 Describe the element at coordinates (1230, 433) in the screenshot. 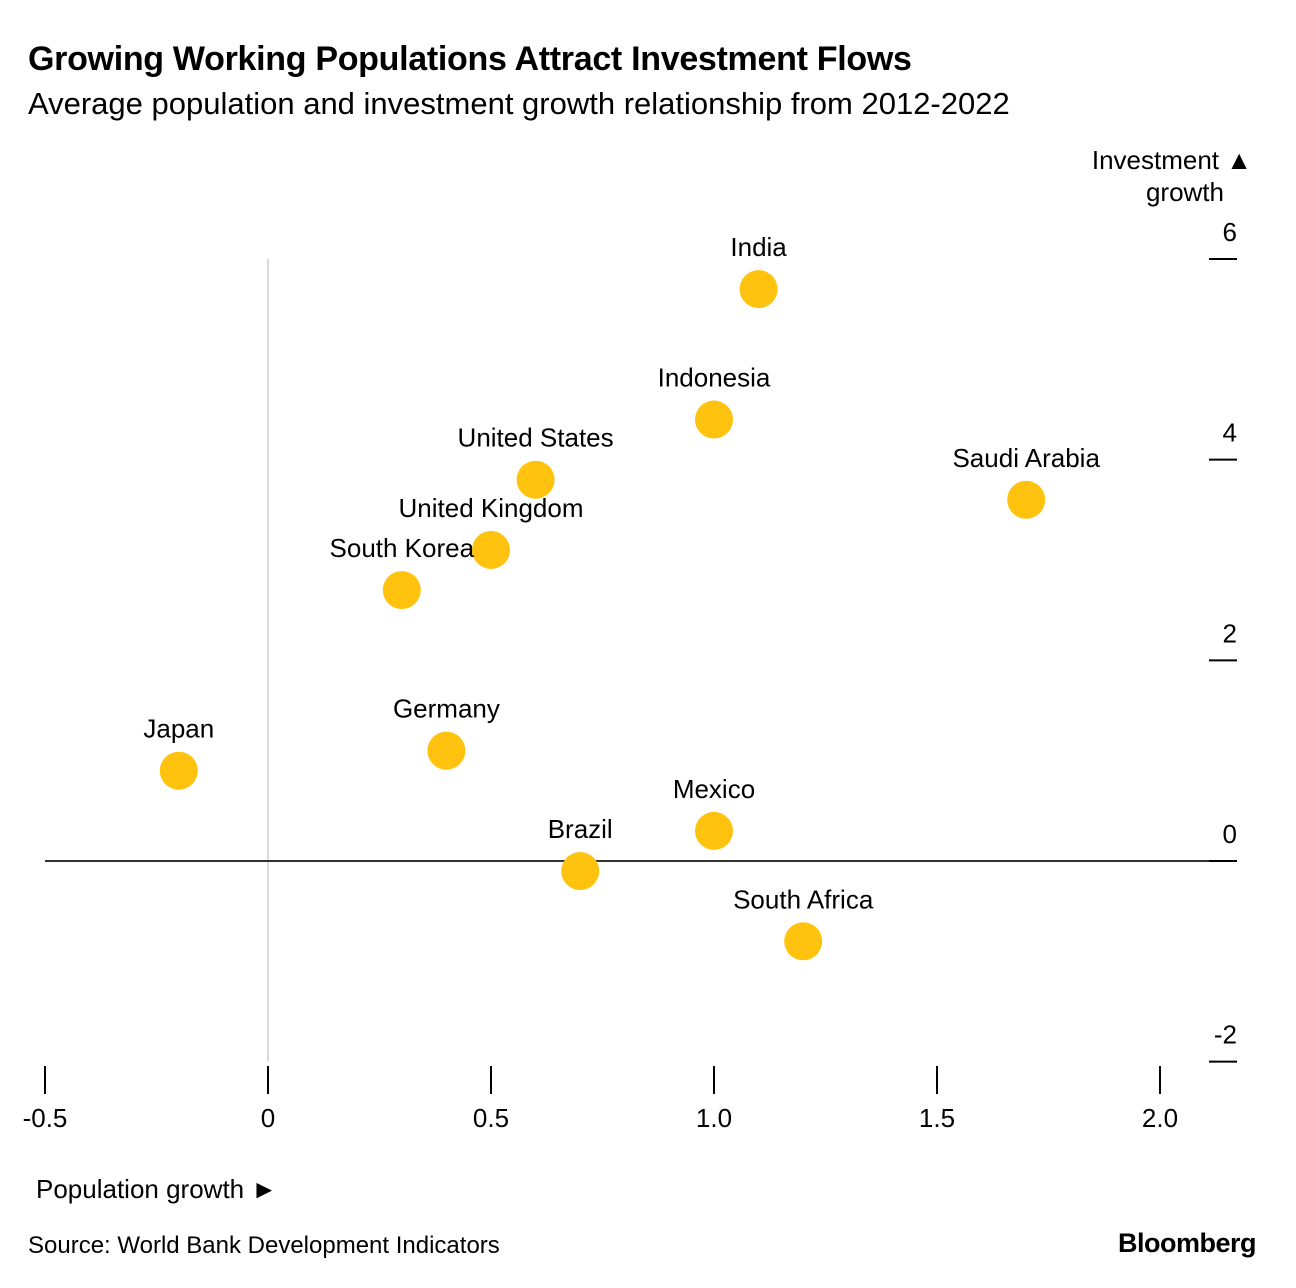

I see `y-tick-label: 4` at that location.